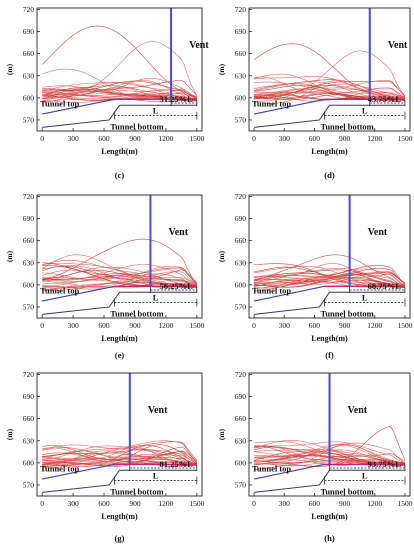 The image size is (414, 555). I want to click on panel-label: (f), so click(329, 355).